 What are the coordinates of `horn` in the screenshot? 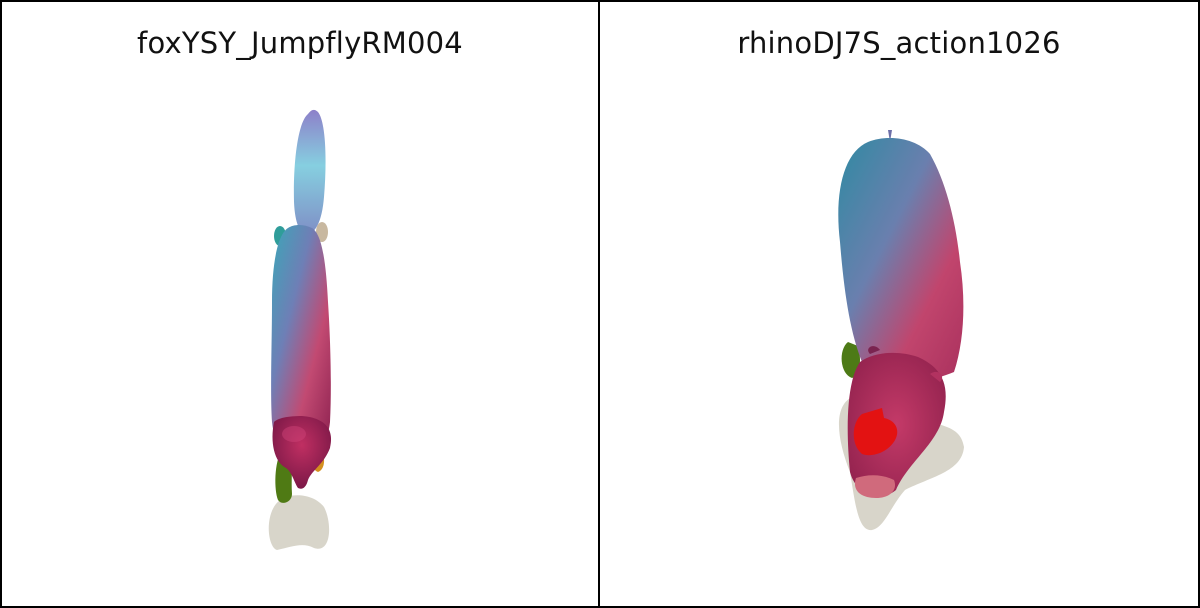 It's located at (875, 432).